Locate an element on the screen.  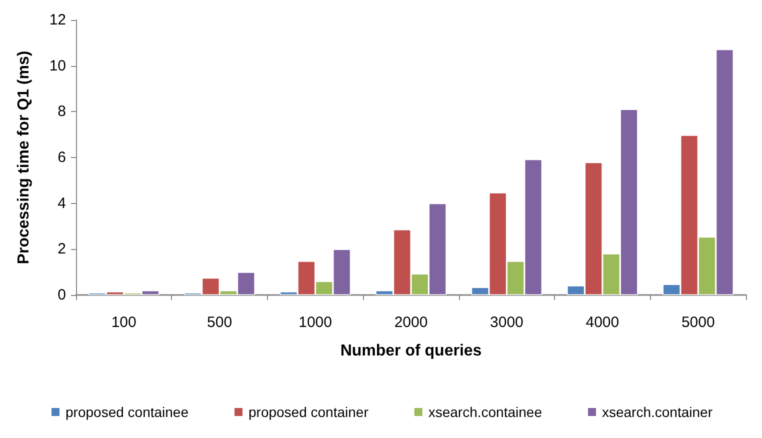
legend-label: proposed container is located at coordinates (308, 412).